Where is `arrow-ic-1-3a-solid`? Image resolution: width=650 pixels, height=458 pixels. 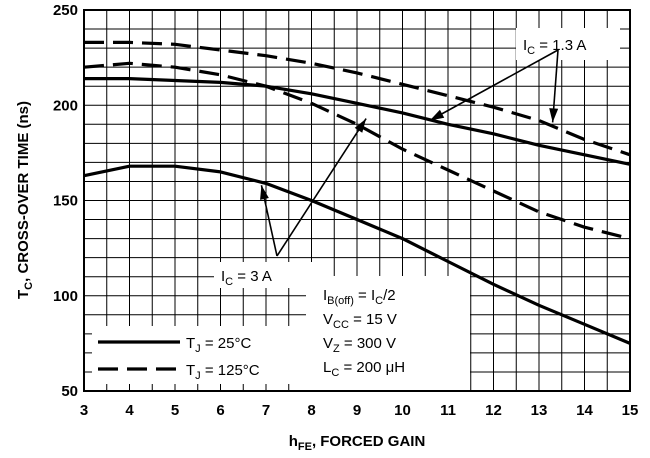 arrow-ic-1-3a-solid is located at coordinates (494, 85).